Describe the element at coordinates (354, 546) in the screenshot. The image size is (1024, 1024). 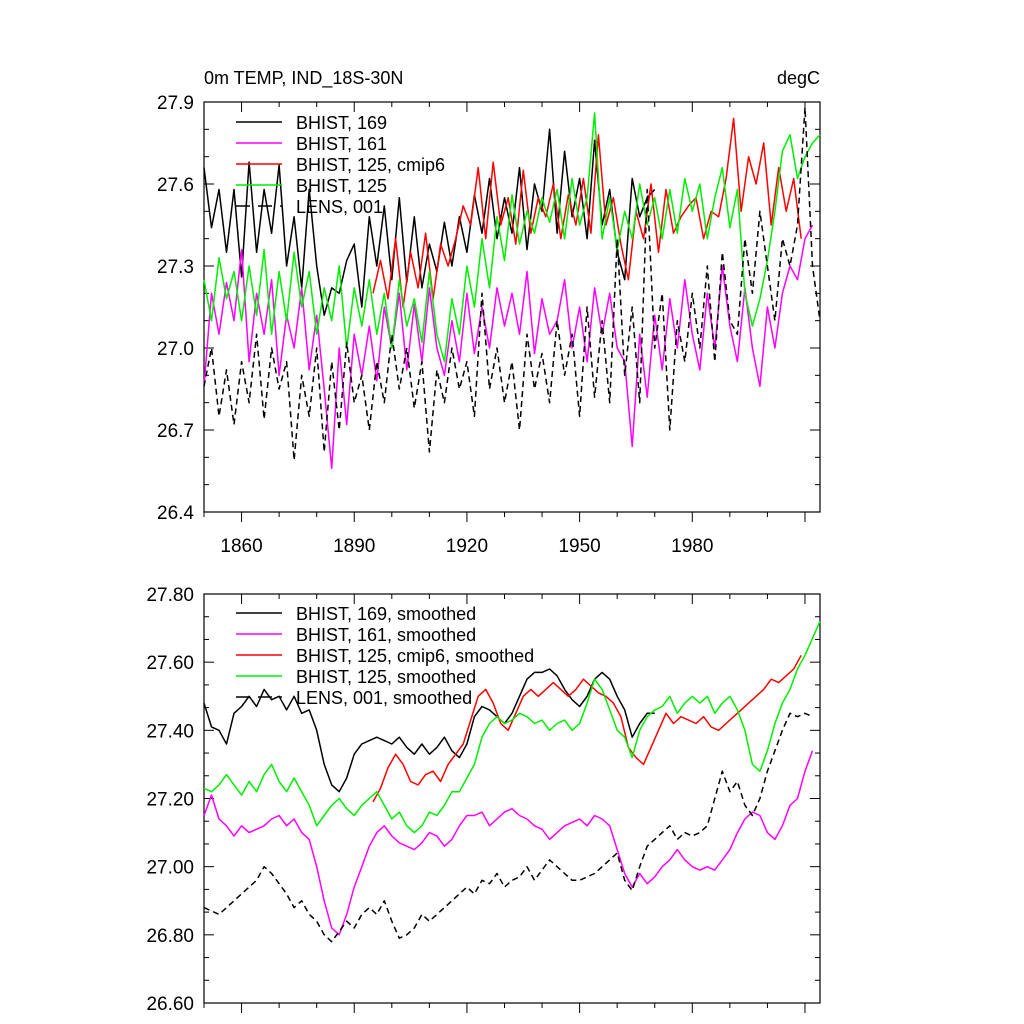
I see `x-tick-label: 1890` at that location.